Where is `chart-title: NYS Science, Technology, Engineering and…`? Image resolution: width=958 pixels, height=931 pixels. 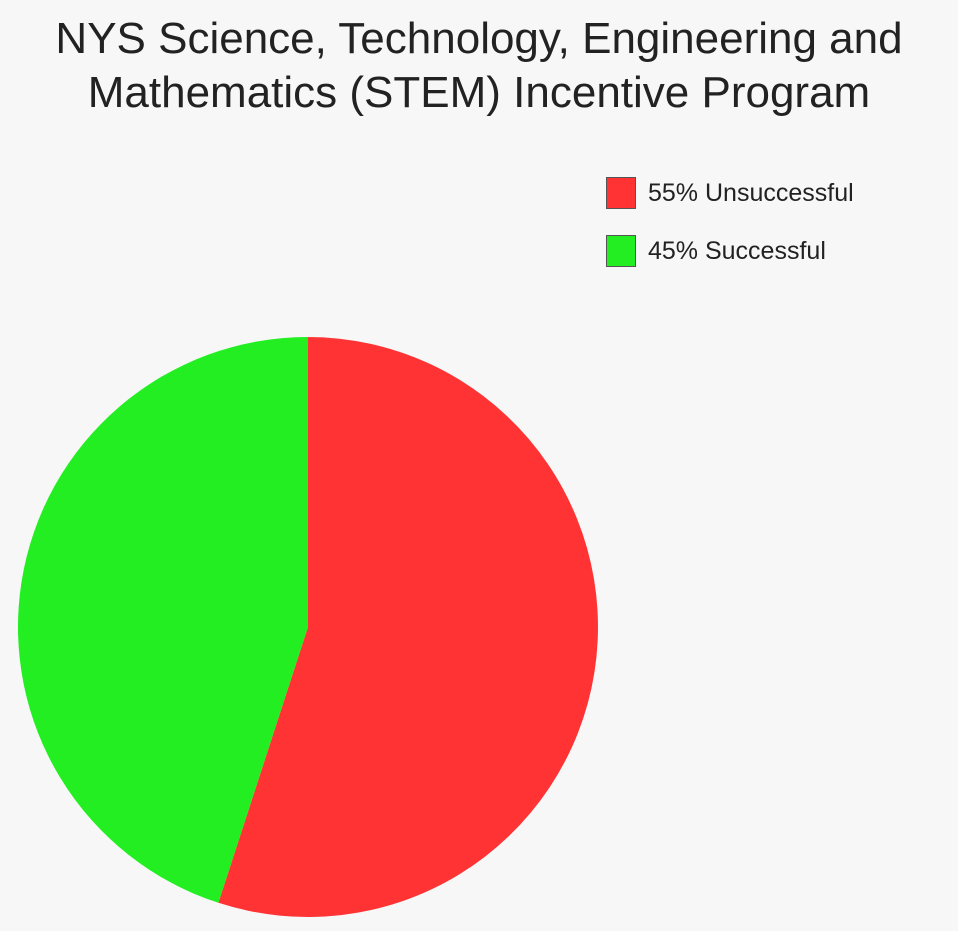 chart-title: NYS Science, Technology, Engineering and… is located at coordinates (479, 66).